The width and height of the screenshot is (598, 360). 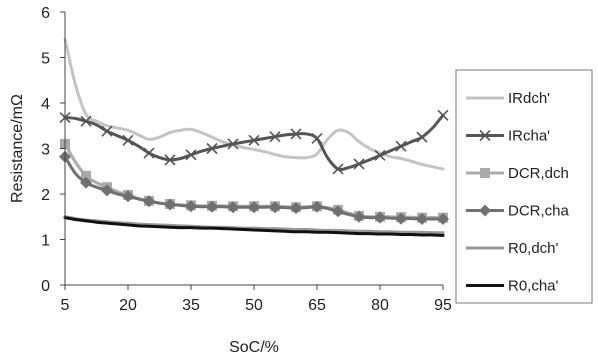 I want to click on x-tick-label: 20, so click(x=128, y=305).